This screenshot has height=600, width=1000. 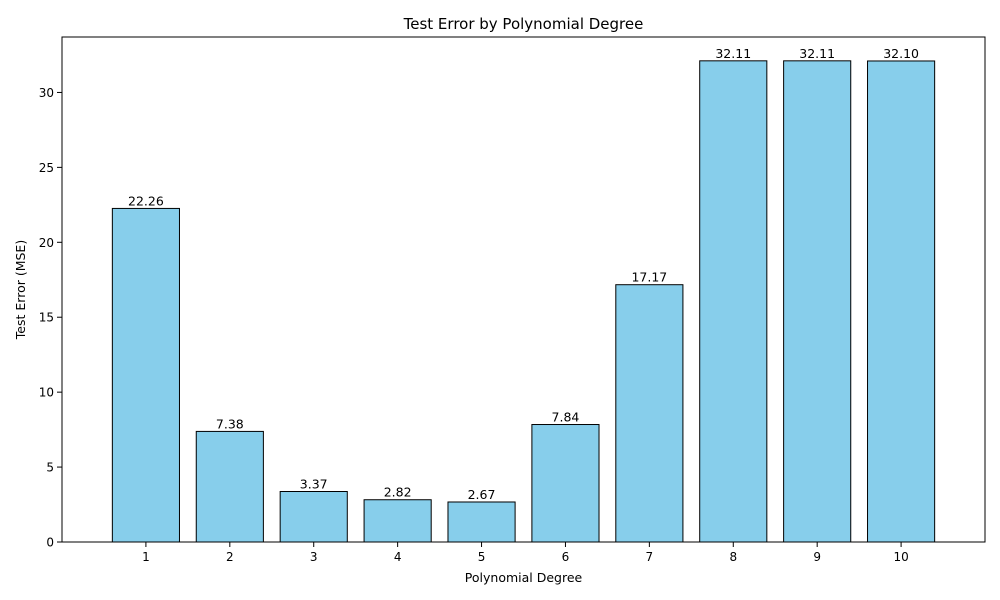 I want to click on y-tick-label: 15, so click(x=46, y=318).